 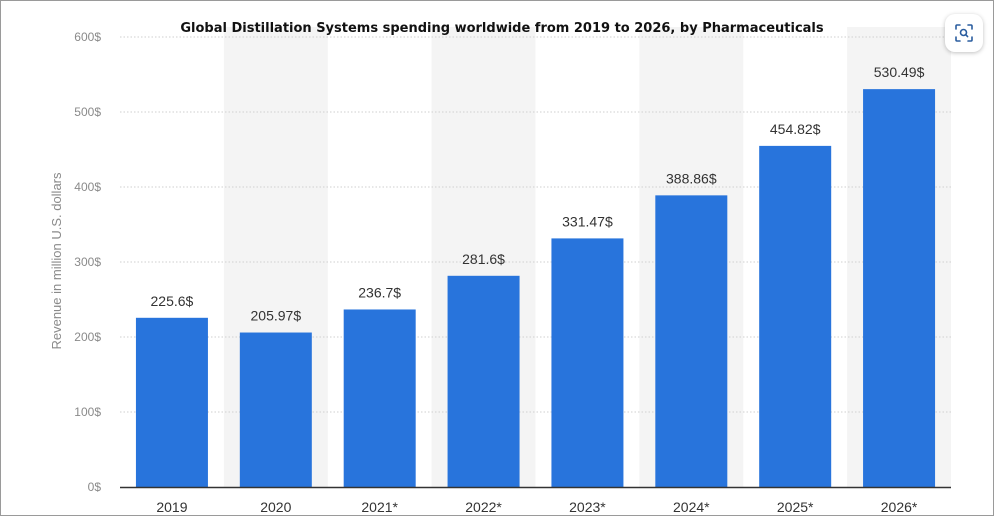 I want to click on zoom-icon, so click(x=964, y=33).